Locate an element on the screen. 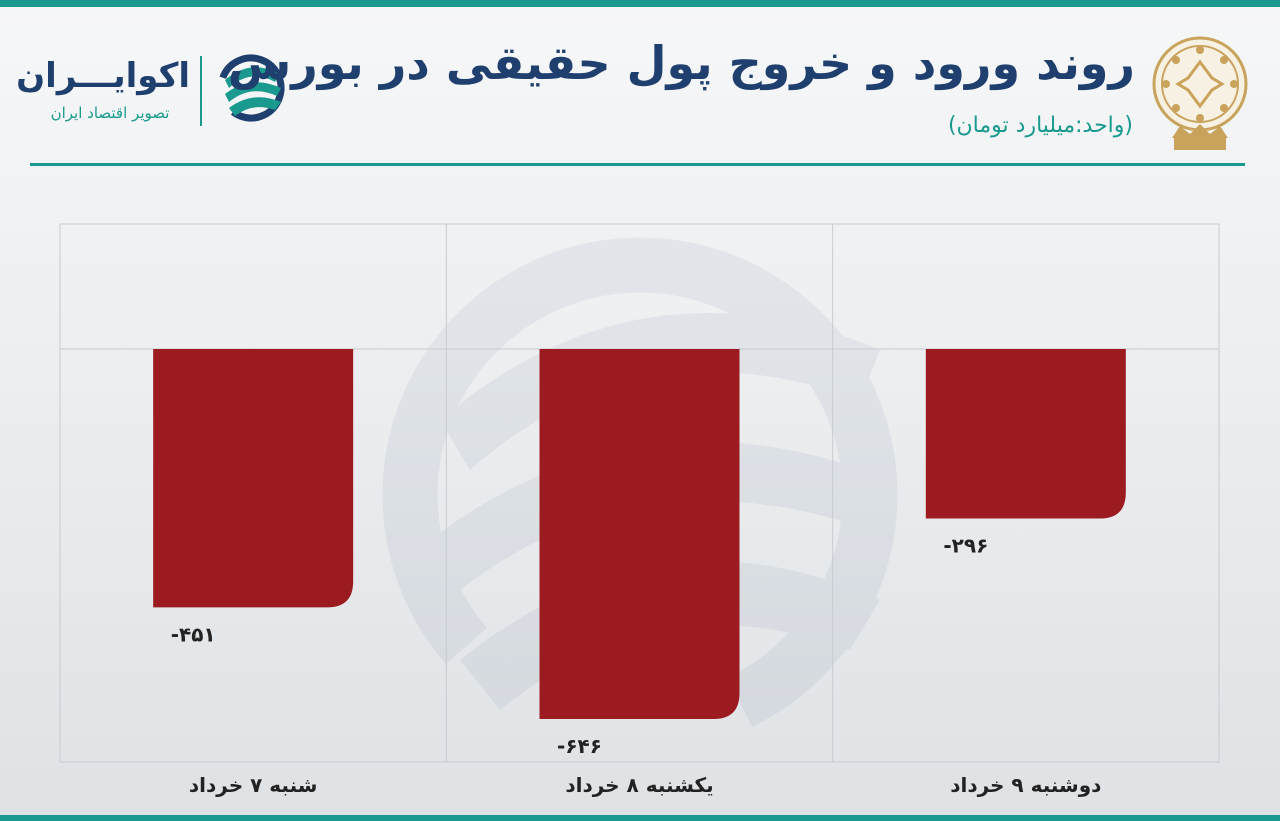 The image size is (1280, 821). category-label: شنبه ۷ خرداد is located at coordinates (253, 785).